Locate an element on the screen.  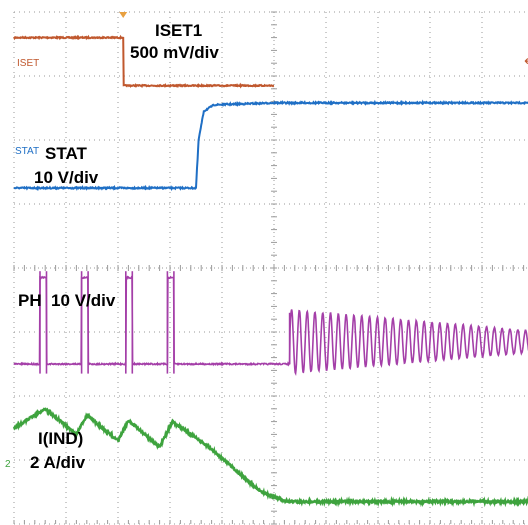
channel-markers: ISET STAT 2 is located at coordinates (22, 264).